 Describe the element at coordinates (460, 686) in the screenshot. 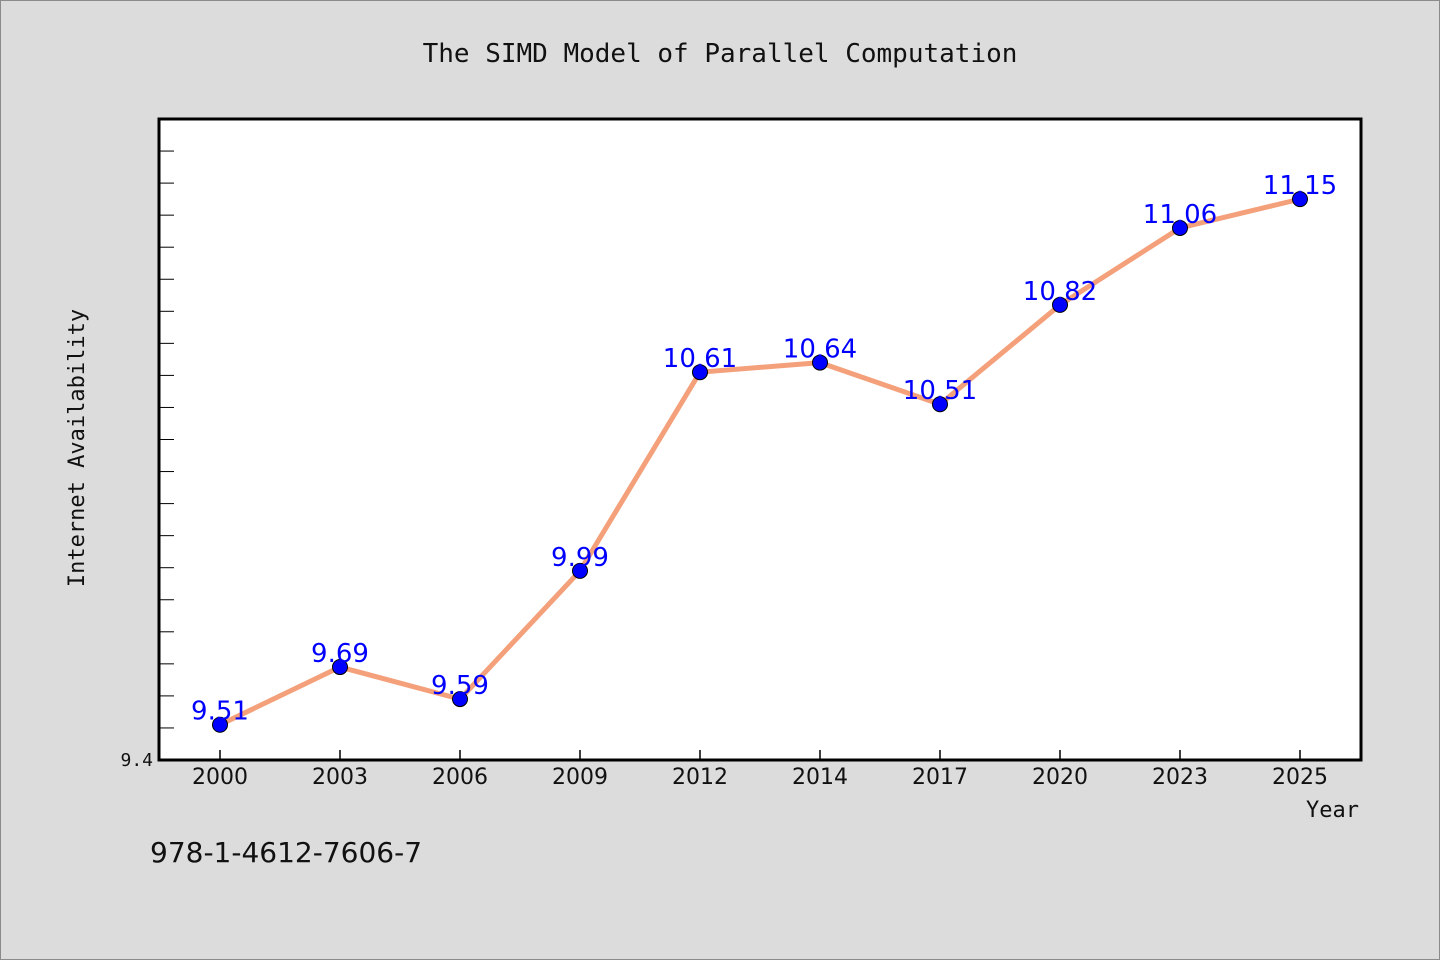

I see `data-label: 9.59` at that location.